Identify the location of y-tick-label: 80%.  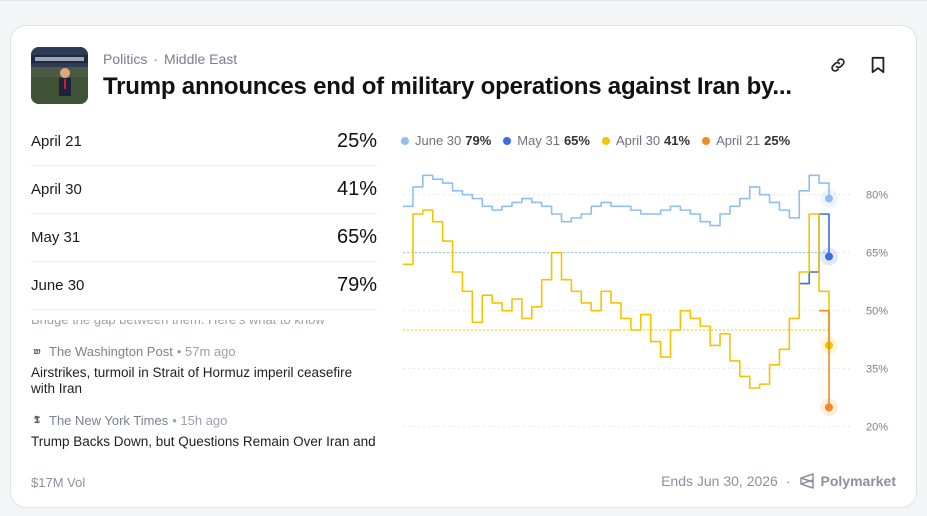
(877, 196).